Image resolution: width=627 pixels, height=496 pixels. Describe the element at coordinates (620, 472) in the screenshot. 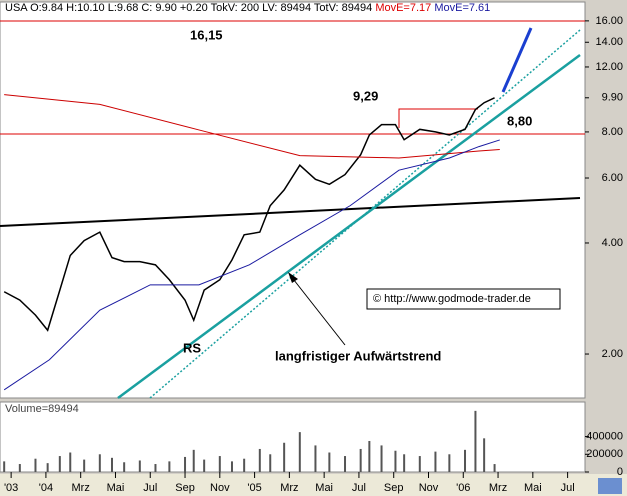

I see `y-tick-label: 0` at that location.